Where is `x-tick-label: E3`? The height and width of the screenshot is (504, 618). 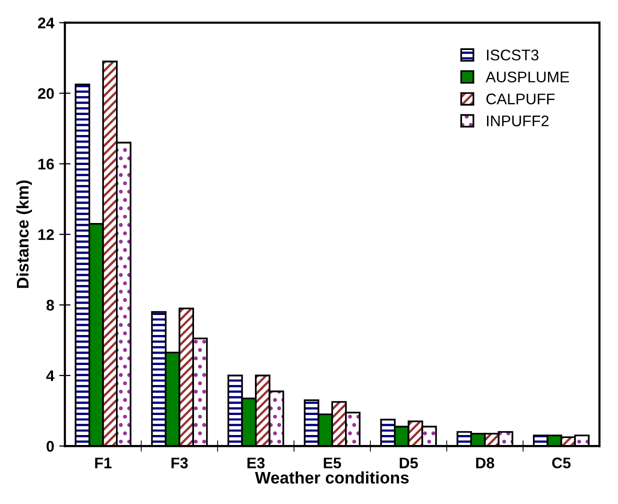
x-tick-label: E3 is located at coordinates (256, 463).